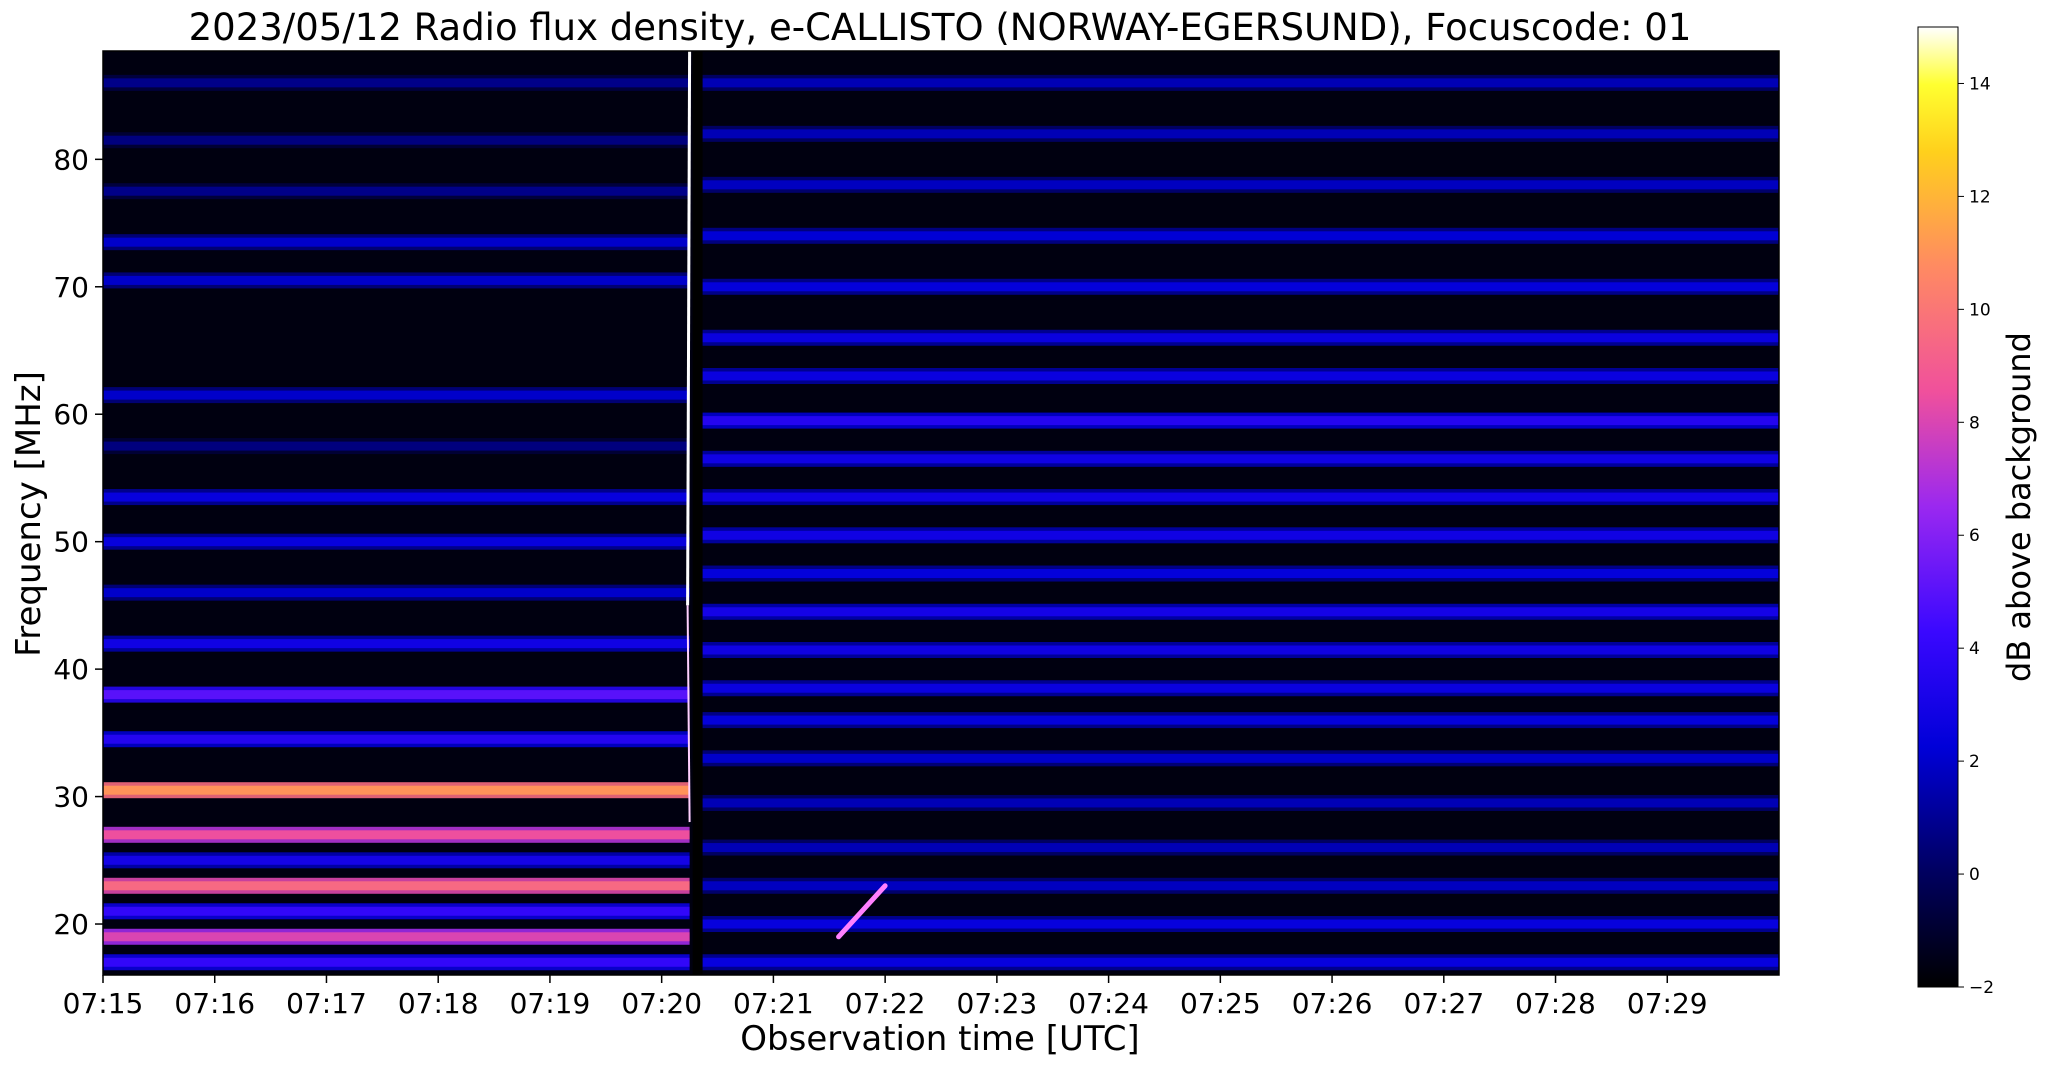 This screenshot has width=2047, height=1067. Describe the element at coordinates (885, 1003) in the screenshot. I see `x-tick-label: 07:22` at that location.